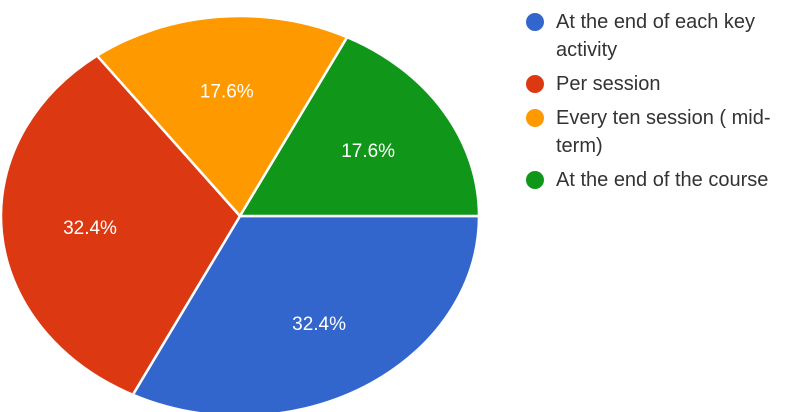 This screenshot has height=412, width=788. I want to click on legend-label: Every ten session ( mid-term), so click(663, 132).